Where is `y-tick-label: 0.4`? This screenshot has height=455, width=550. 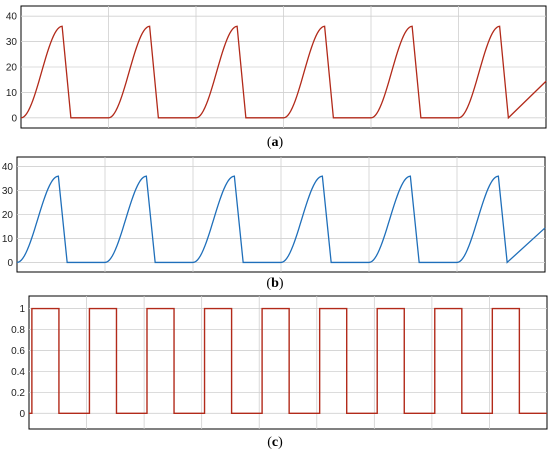 y-tick-label: 0.4 is located at coordinates (18, 372).